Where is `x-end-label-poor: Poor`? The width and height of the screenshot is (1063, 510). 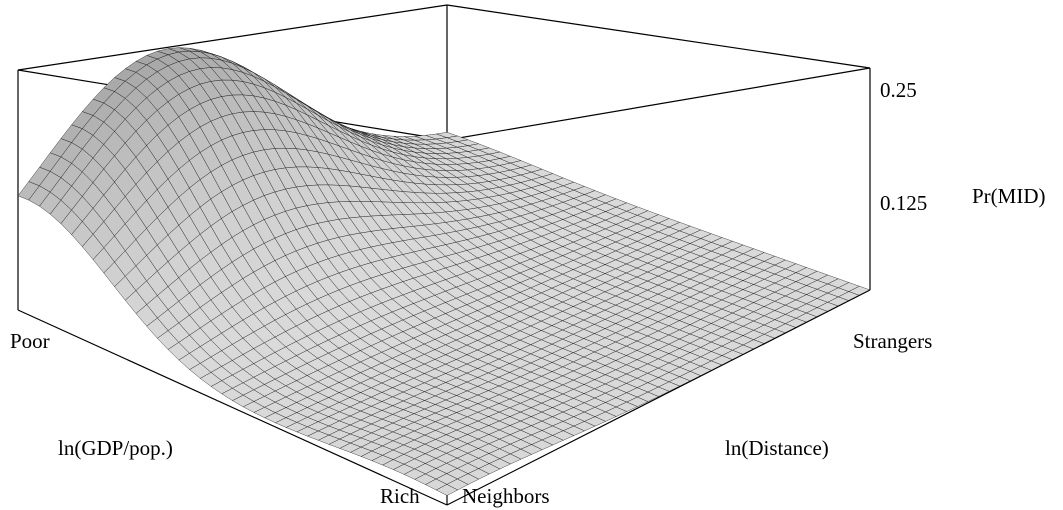
x-end-label-poor: Poor is located at coordinates (30, 341).